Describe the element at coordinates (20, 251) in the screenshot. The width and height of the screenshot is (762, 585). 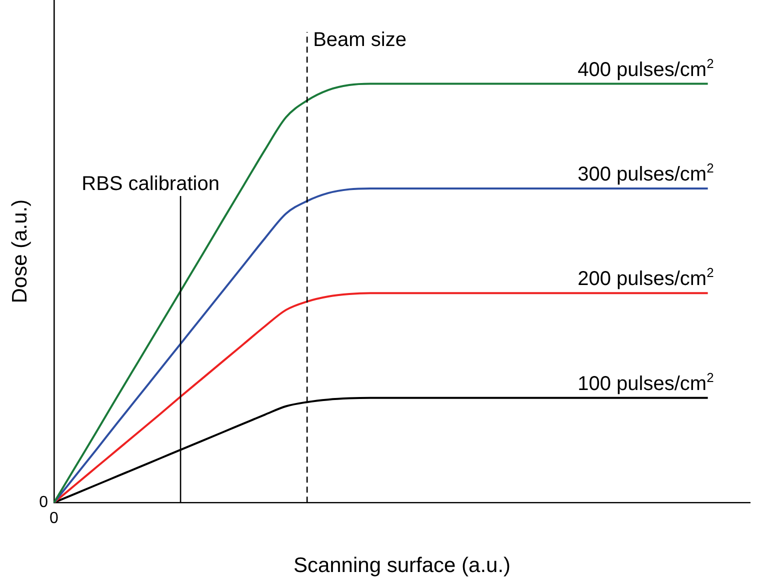
I see `y-axis-title: Dose (a.u.)` at that location.